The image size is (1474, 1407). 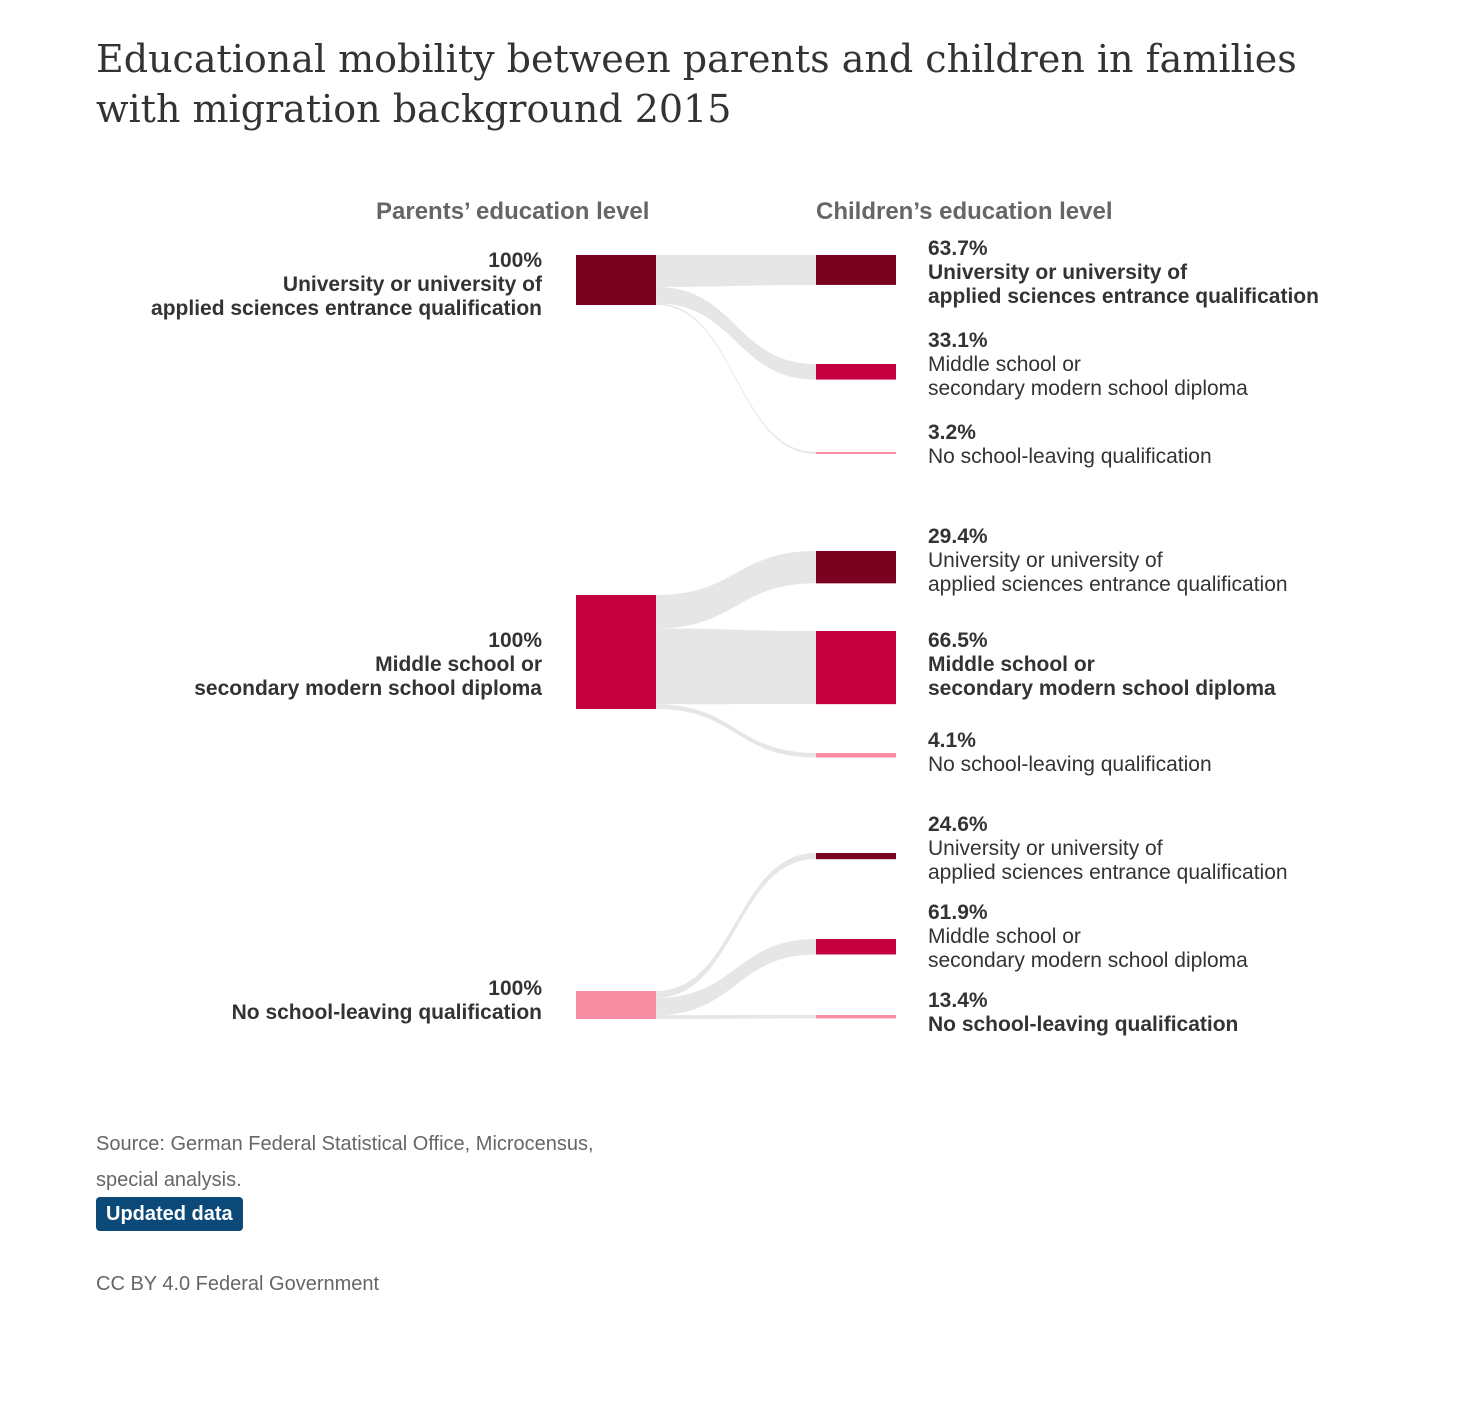 What do you see at coordinates (952, 740) in the screenshot?
I see `child-pct: 4.1%` at bounding box center [952, 740].